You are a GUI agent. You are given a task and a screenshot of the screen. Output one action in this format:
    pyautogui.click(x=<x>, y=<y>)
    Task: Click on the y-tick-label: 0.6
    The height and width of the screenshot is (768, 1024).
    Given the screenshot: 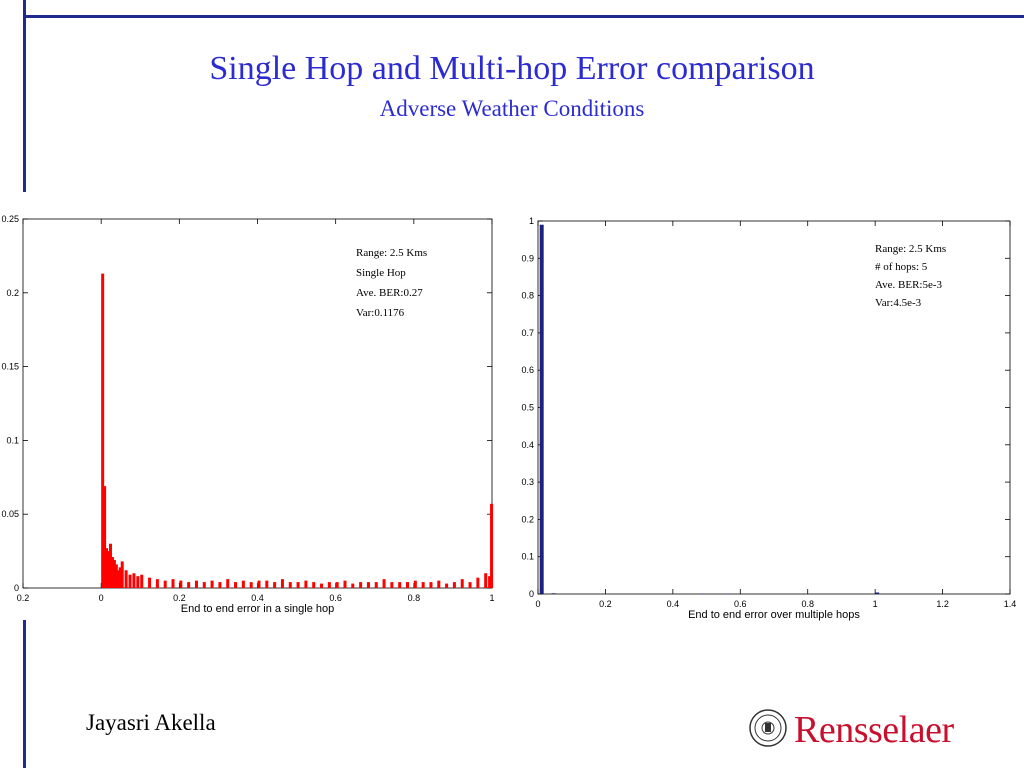 What is the action you would take?
    pyautogui.click(x=527, y=370)
    